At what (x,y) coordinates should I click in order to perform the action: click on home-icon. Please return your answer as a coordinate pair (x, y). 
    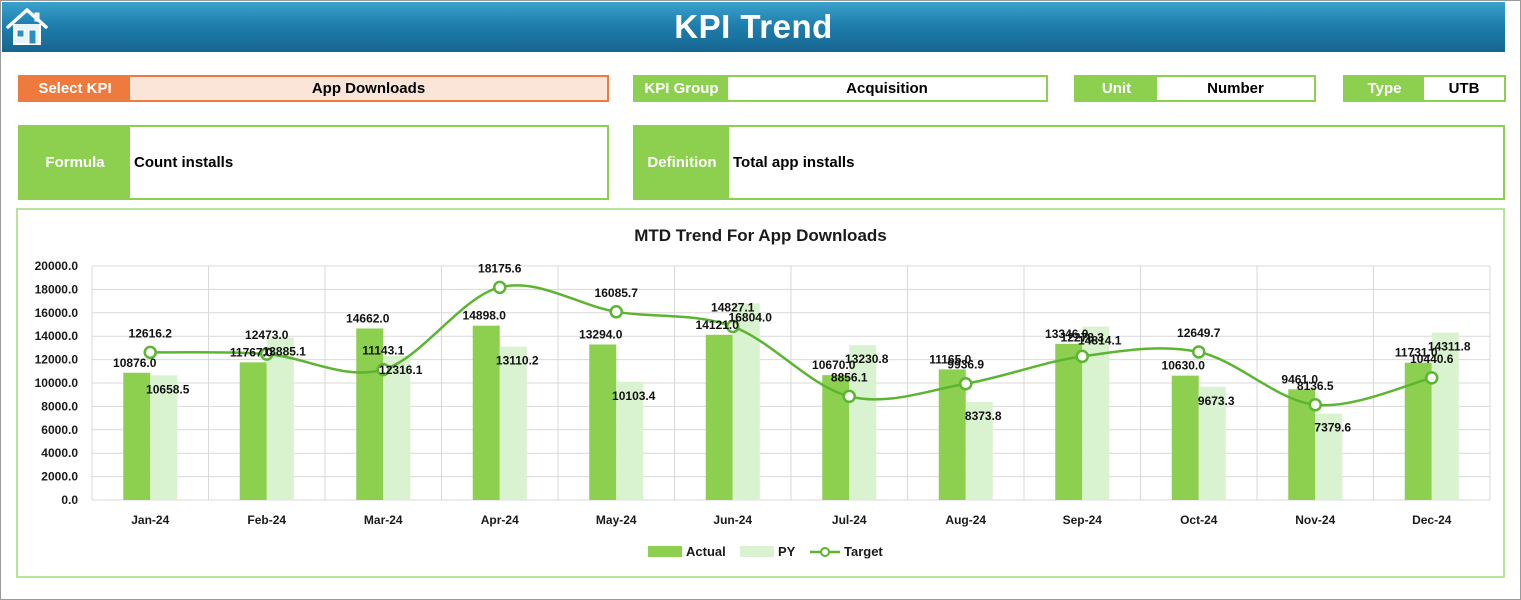
    Looking at the image, I should click on (27, 26).